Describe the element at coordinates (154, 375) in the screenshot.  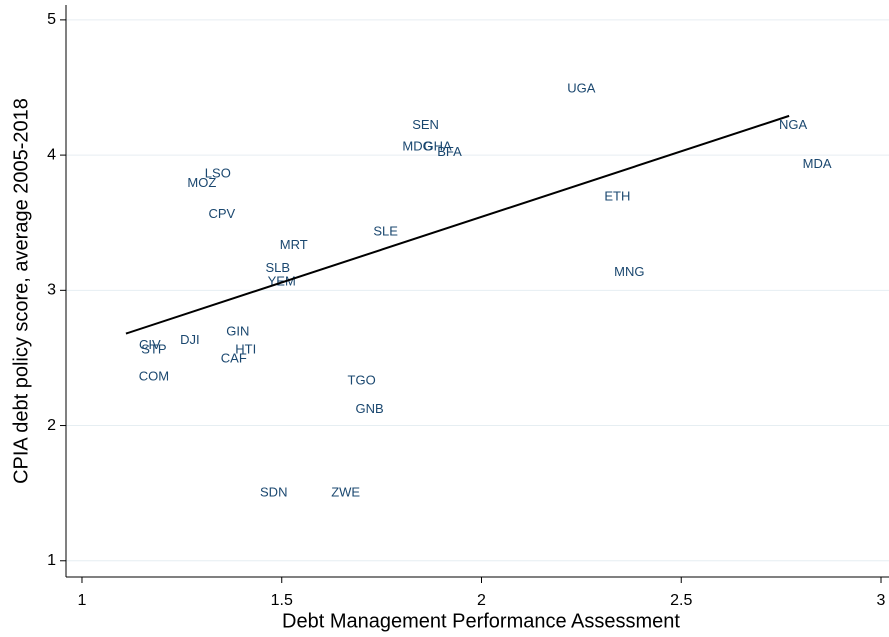
I see `point-label: COM` at that location.